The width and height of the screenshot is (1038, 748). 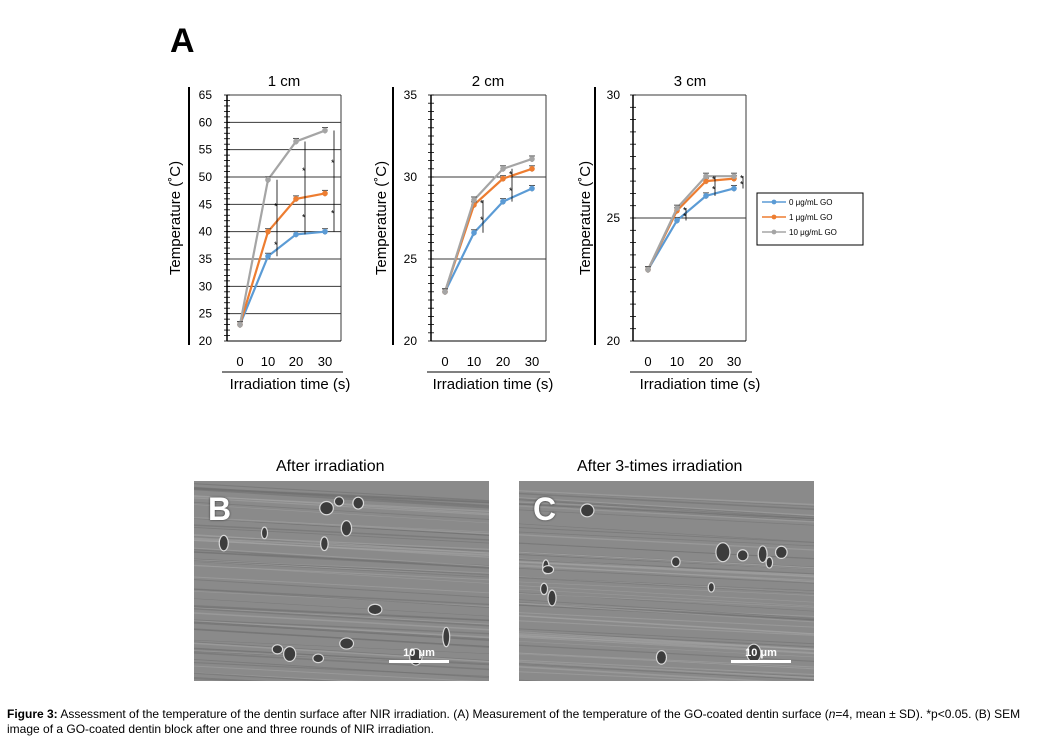 I want to click on scale-bar-c: 10 μm, so click(x=761, y=655).